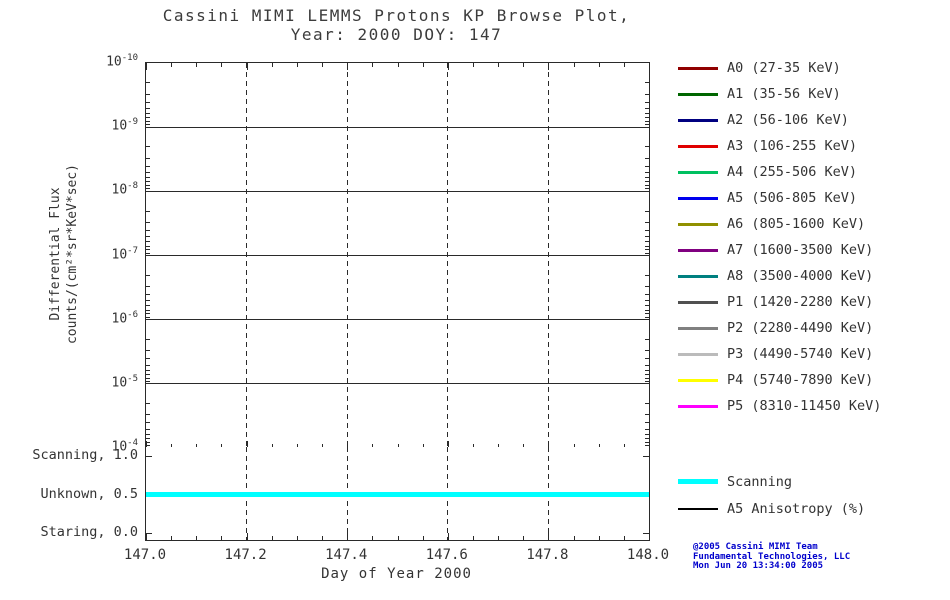  I want to click on status-plot-area, so click(397, 494).